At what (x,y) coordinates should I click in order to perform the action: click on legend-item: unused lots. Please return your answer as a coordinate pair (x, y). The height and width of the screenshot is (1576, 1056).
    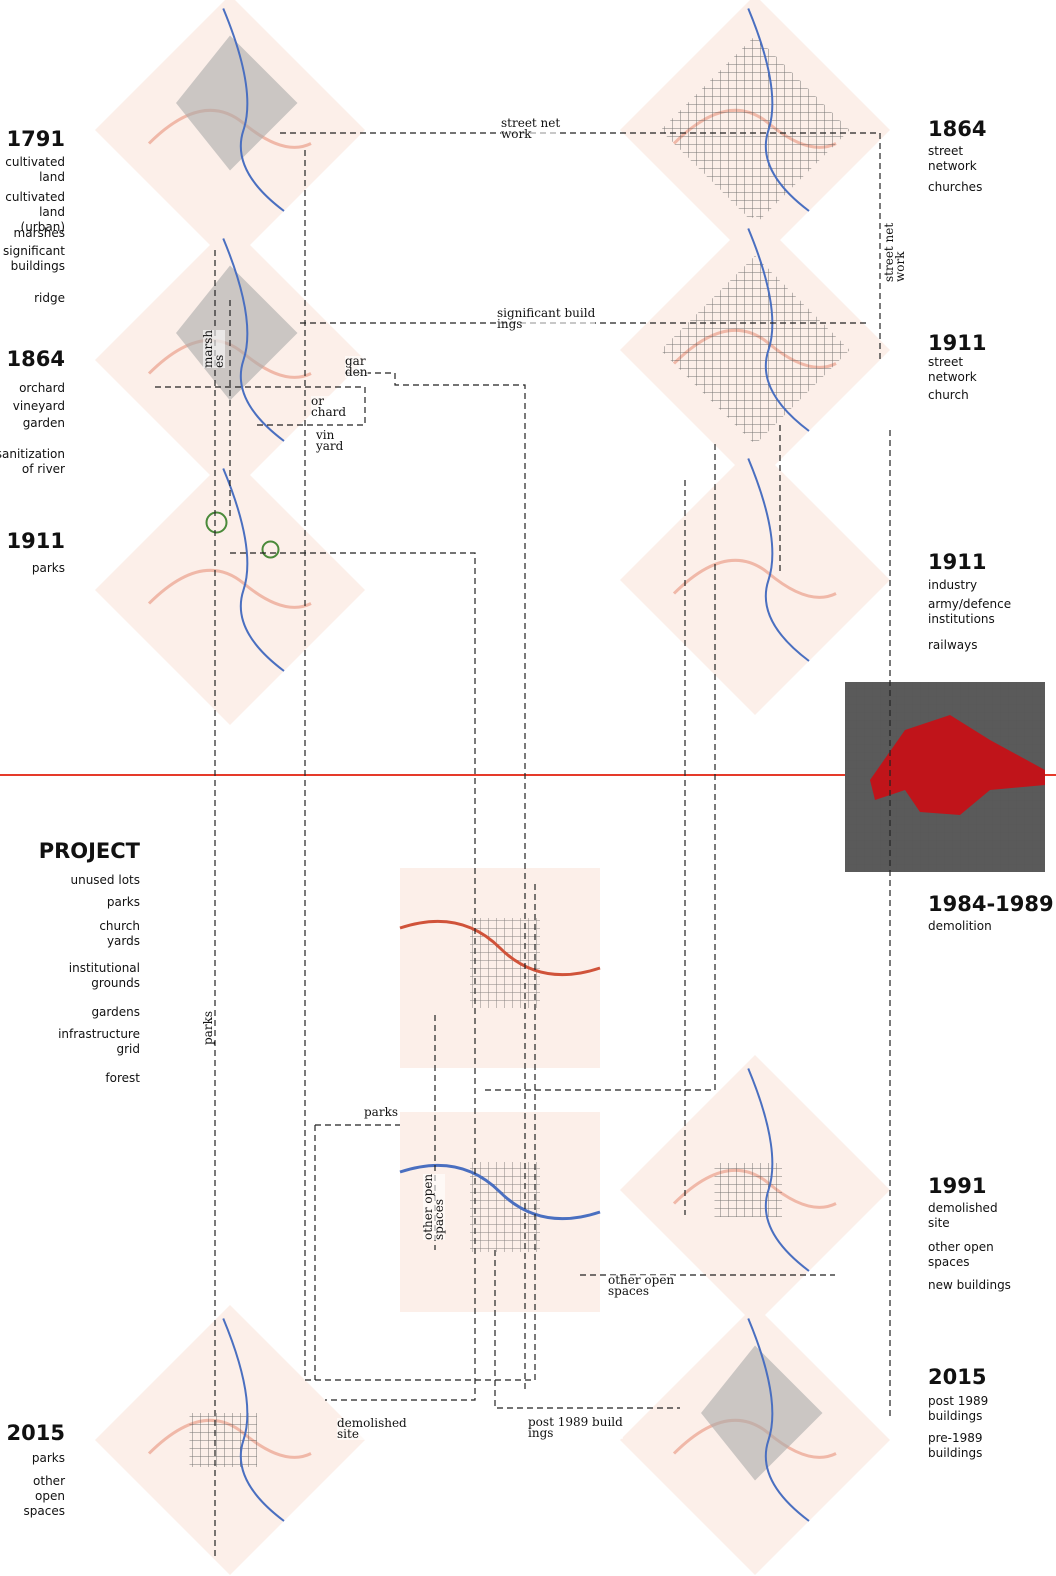
    Looking at the image, I should click on (105, 880).